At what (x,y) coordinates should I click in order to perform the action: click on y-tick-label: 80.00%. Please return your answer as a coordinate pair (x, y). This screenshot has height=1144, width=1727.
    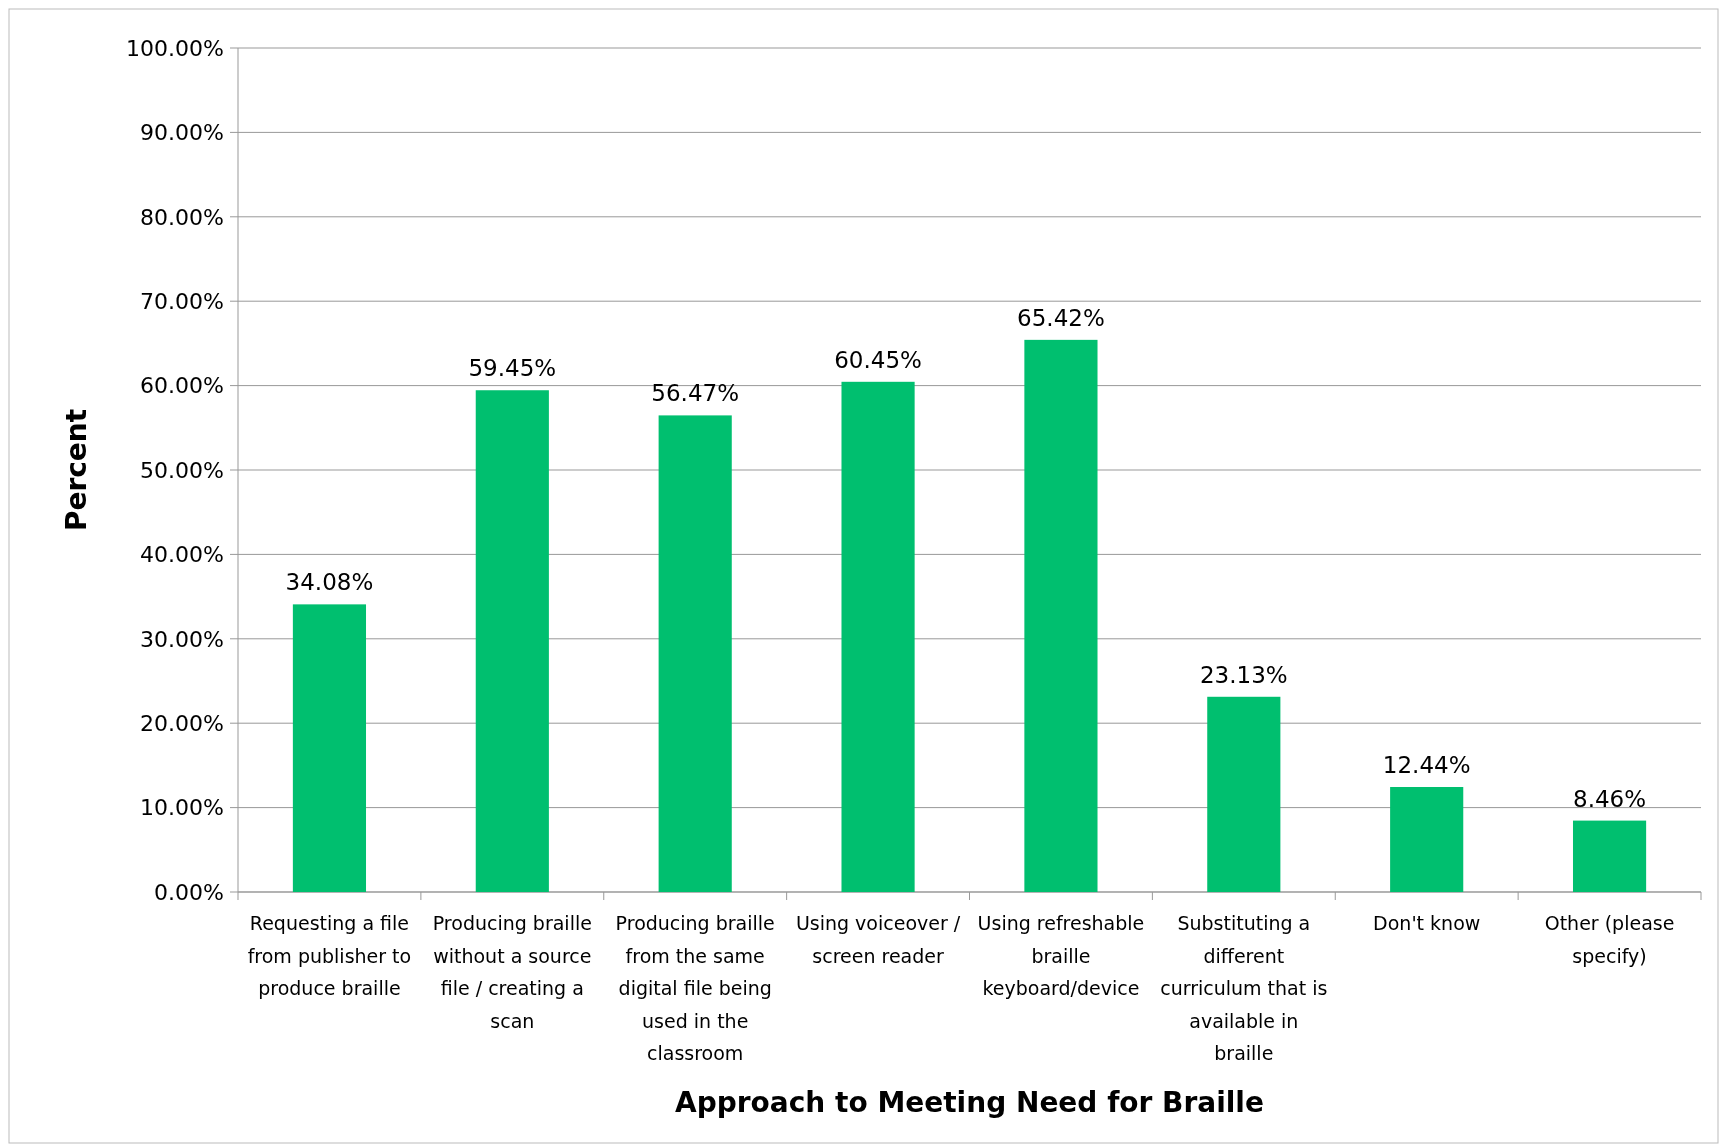
    Looking at the image, I should click on (182, 217).